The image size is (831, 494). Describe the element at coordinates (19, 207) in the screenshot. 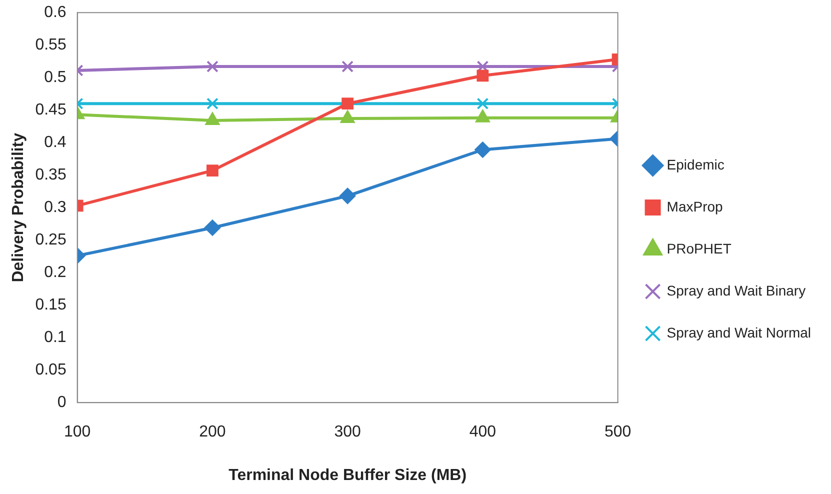

I see `y-axis-title: Delivery Probability` at that location.